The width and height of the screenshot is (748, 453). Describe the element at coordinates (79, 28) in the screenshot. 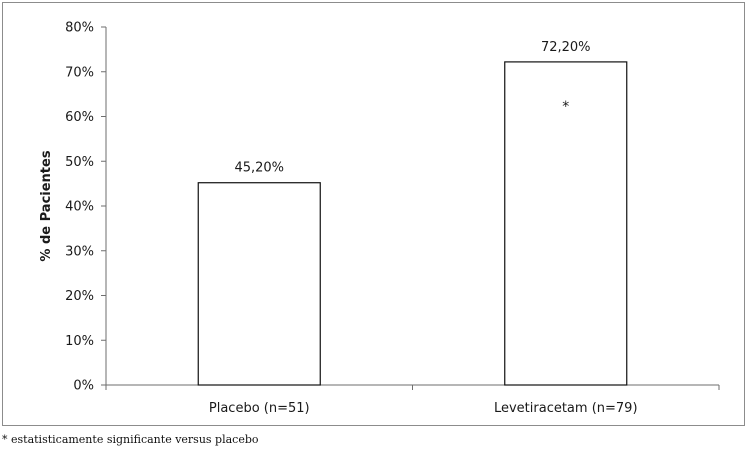

I see `y-tick-label: 80%` at that location.